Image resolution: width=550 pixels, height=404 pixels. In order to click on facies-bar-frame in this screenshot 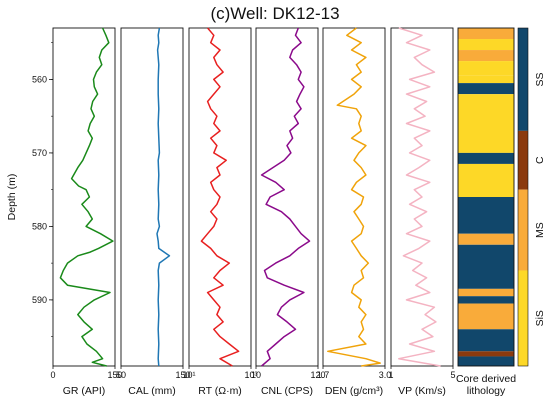, I will do `click(523, 197)`.